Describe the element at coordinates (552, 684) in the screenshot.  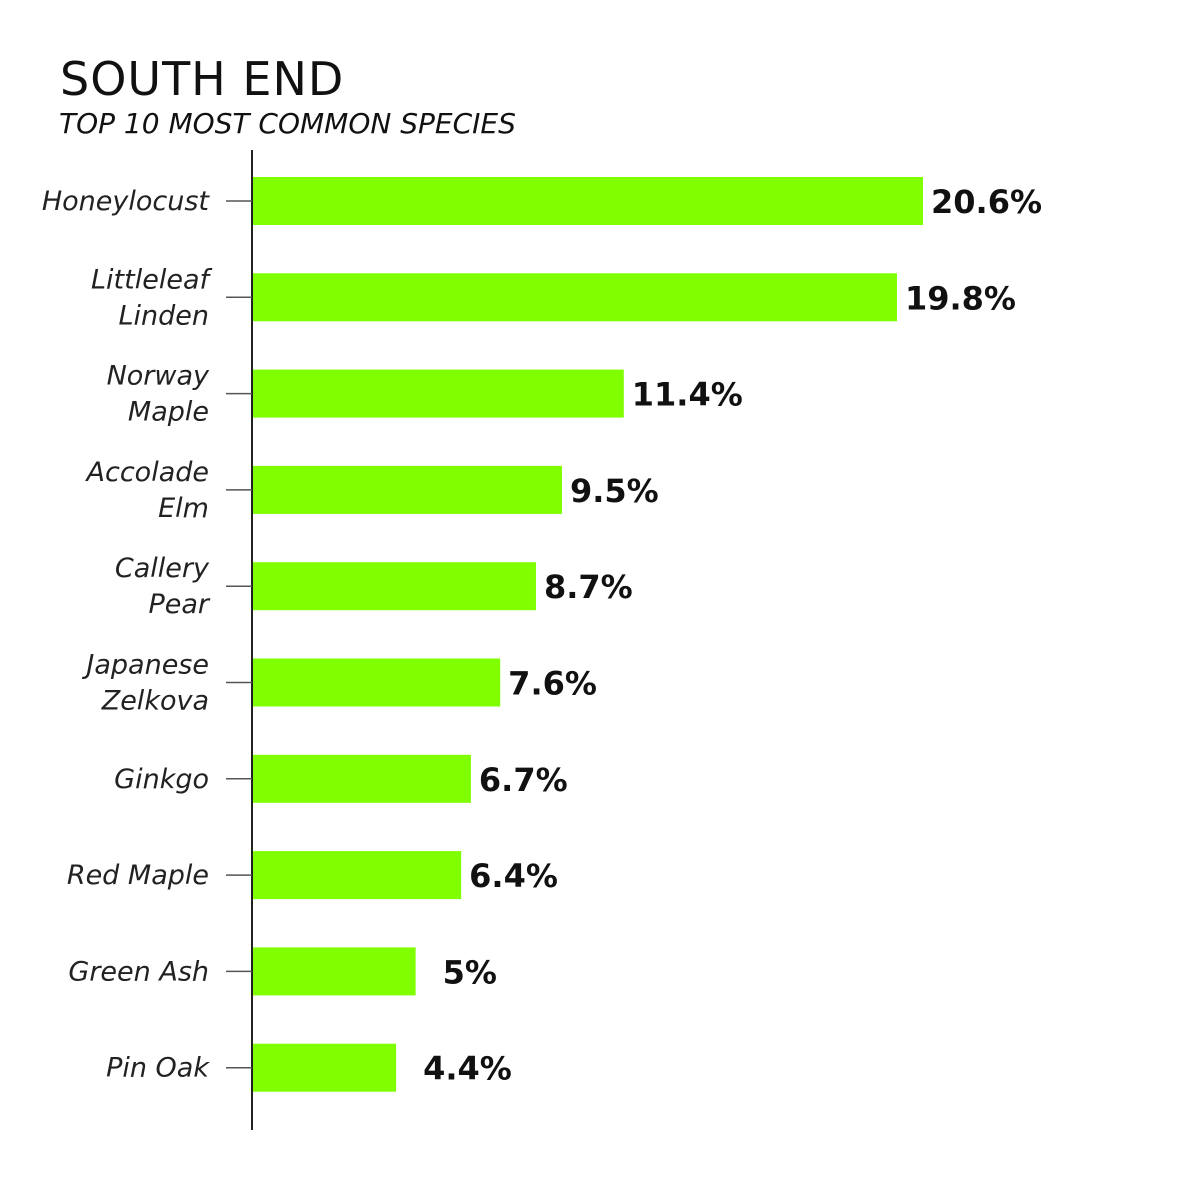
I see `value-label: 7.6%` at that location.